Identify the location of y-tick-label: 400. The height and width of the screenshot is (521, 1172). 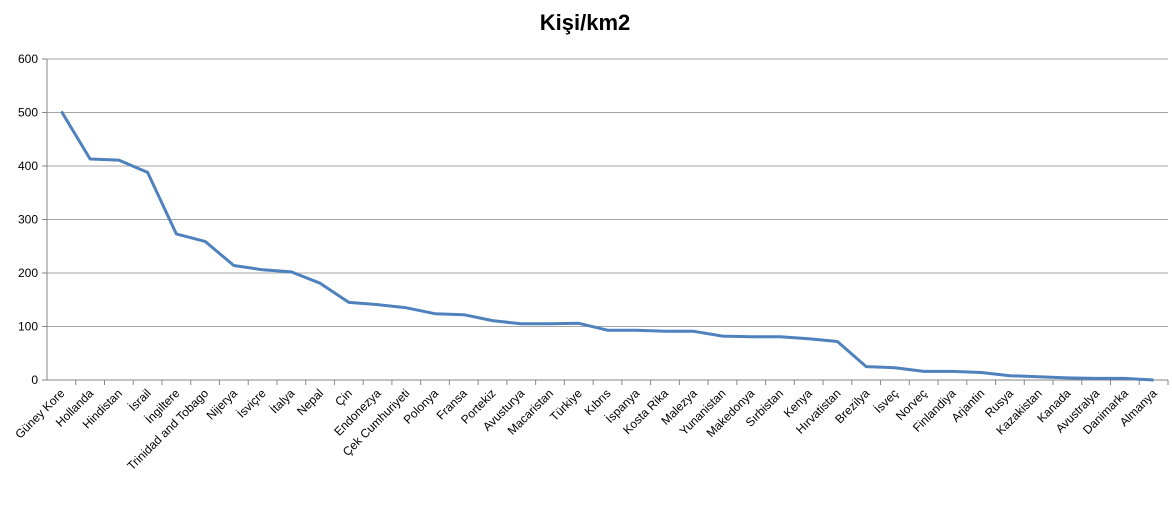
(28, 166).